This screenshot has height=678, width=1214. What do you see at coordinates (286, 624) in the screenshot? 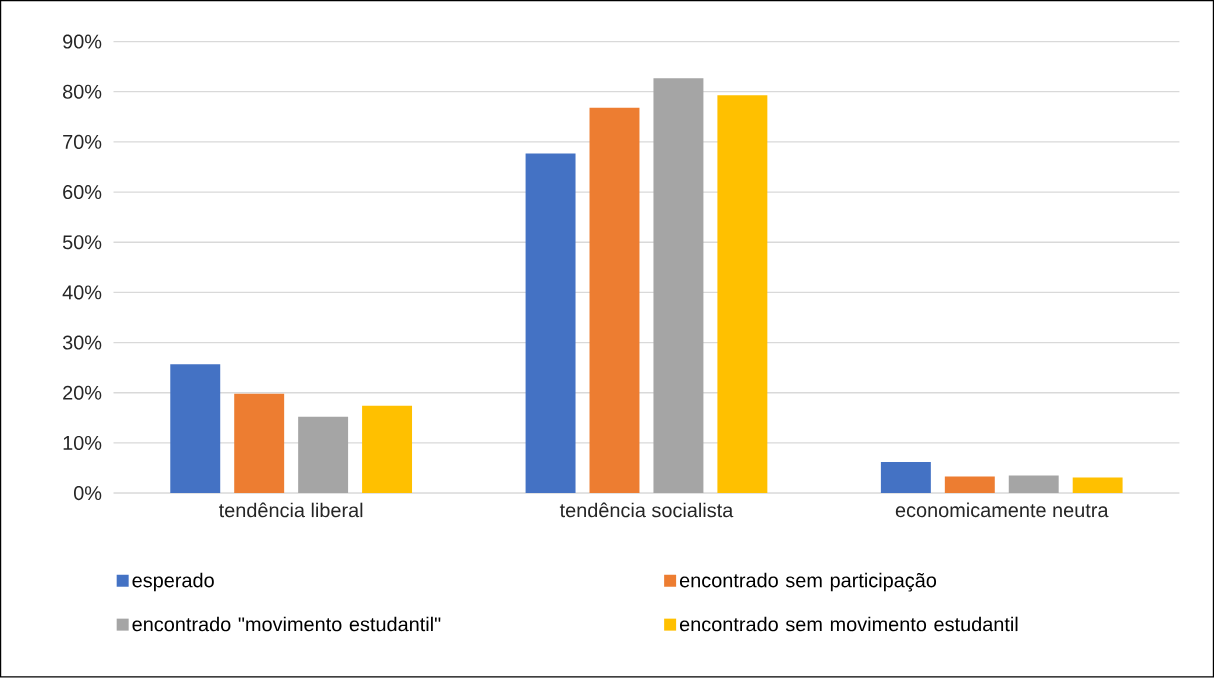
I see `legend-label: encontrado "movimento estudantil"` at bounding box center [286, 624].